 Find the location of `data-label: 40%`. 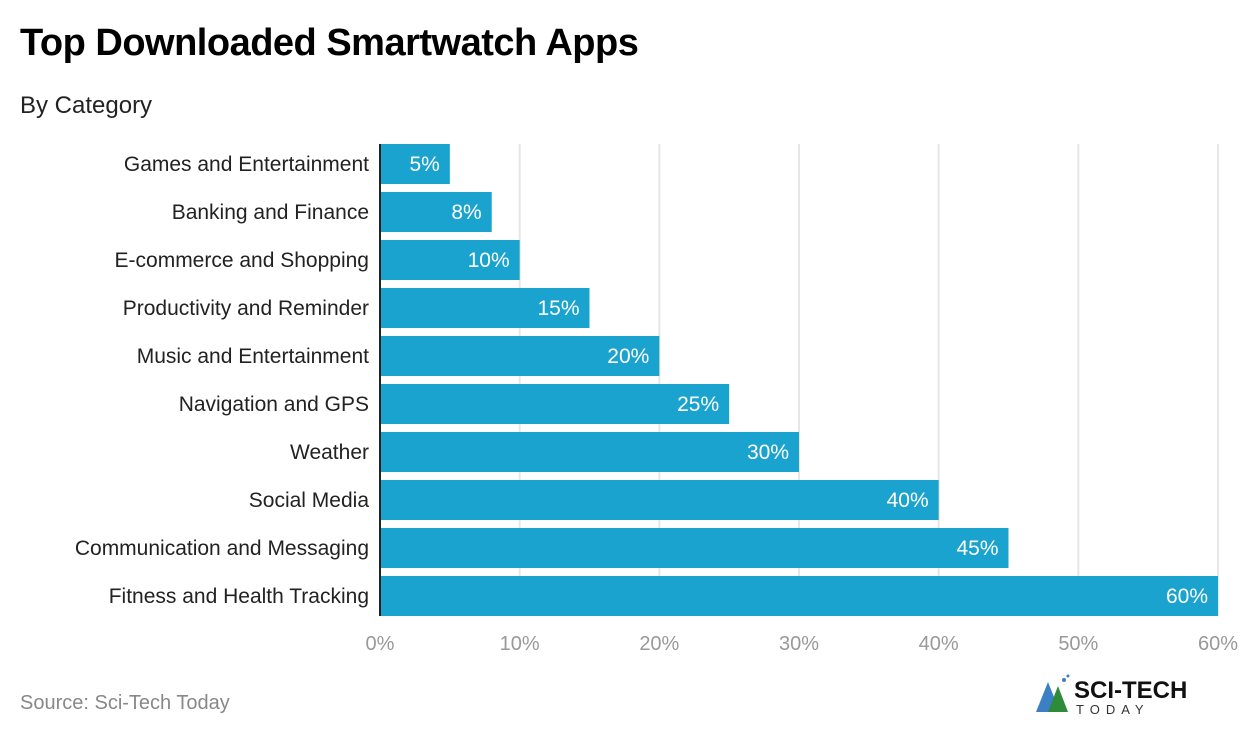

data-label: 40% is located at coordinates (908, 500).